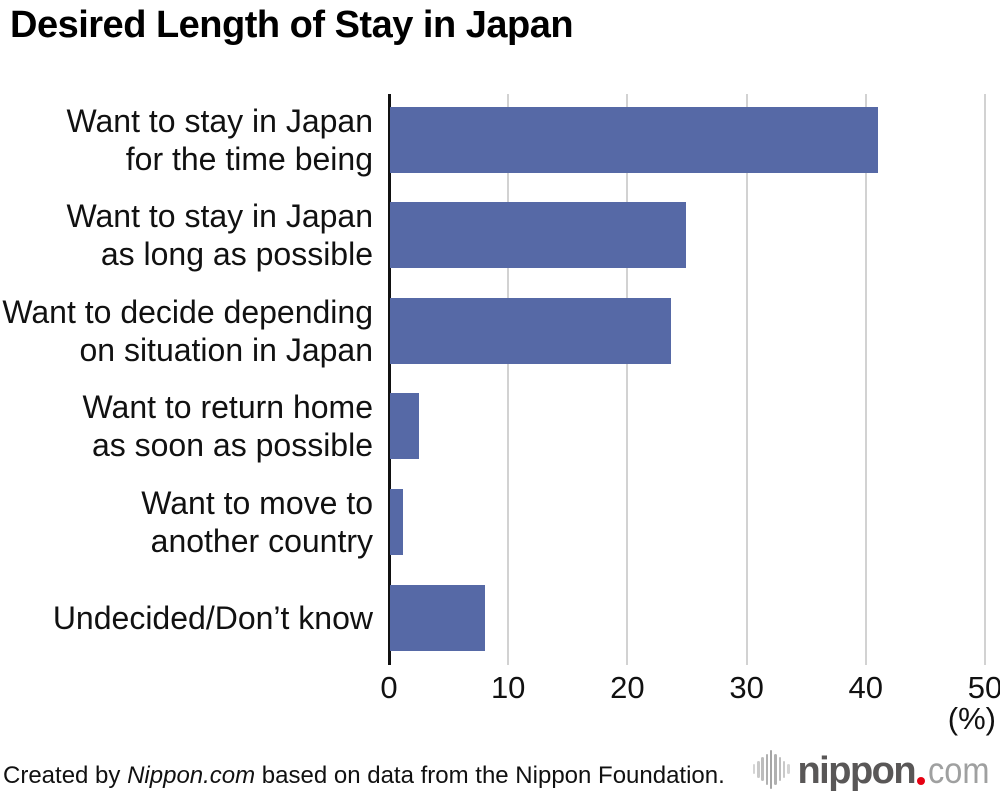 The image size is (1000, 796). What do you see at coordinates (389, 687) in the screenshot?
I see `x-tick-label: 0` at bounding box center [389, 687].